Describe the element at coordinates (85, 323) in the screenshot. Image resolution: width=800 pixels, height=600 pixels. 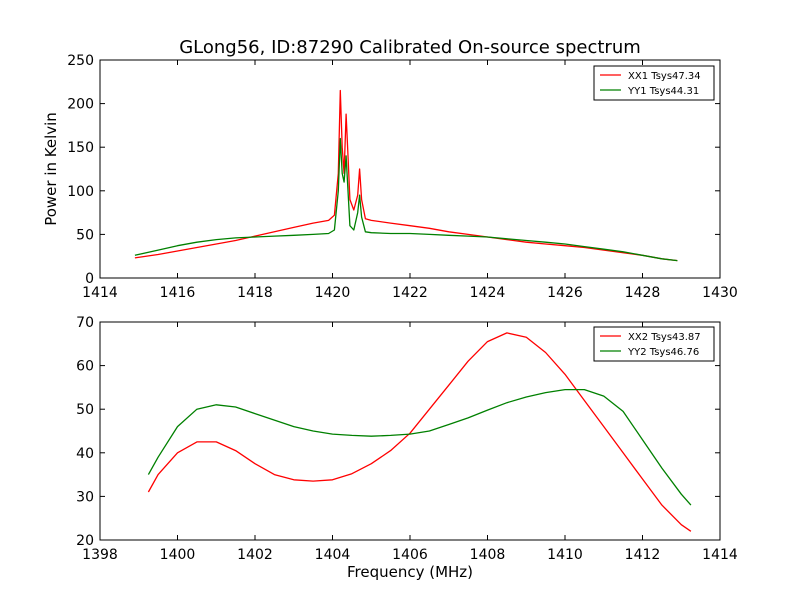
I see `y-tick-label: 70` at that location.